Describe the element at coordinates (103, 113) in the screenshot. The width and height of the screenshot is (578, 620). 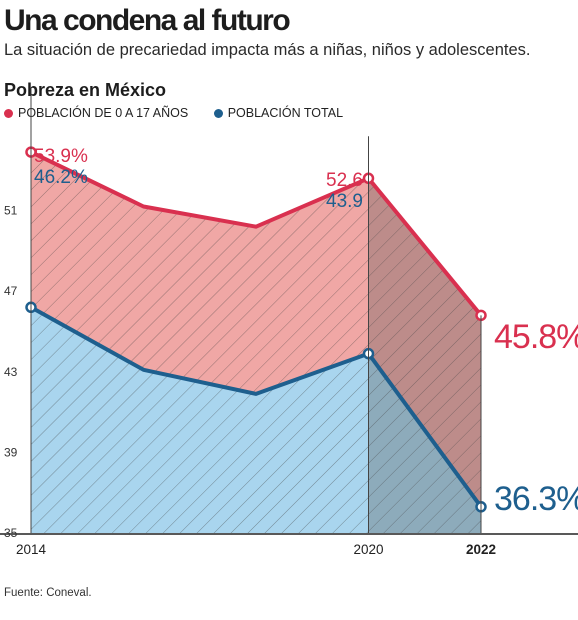
I see `legend-label-children: POBLACIÓN DE 0 A 17 AÑOS` at that location.